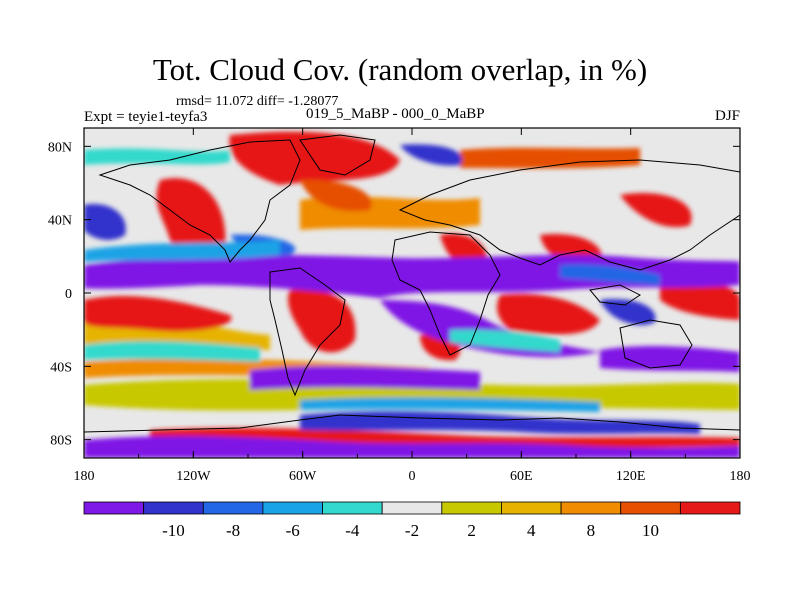 This screenshot has width=800, height=600. What do you see at coordinates (233, 530) in the screenshot?
I see `colorbar-label: -8` at bounding box center [233, 530].